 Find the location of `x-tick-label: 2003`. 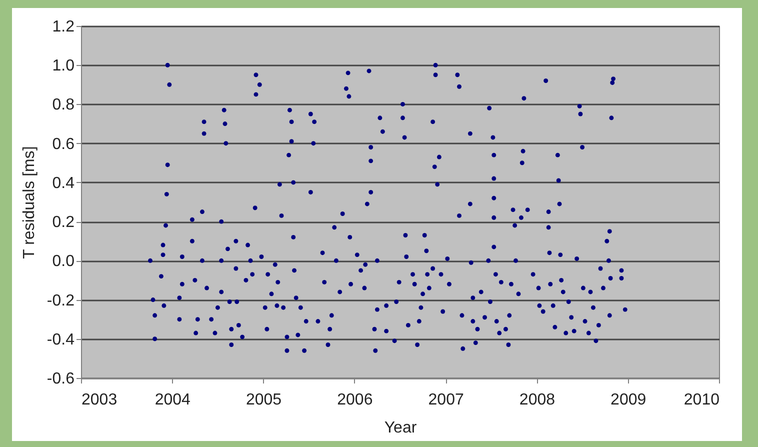

x-tick-label: 2003 is located at coordinates (100, 400).